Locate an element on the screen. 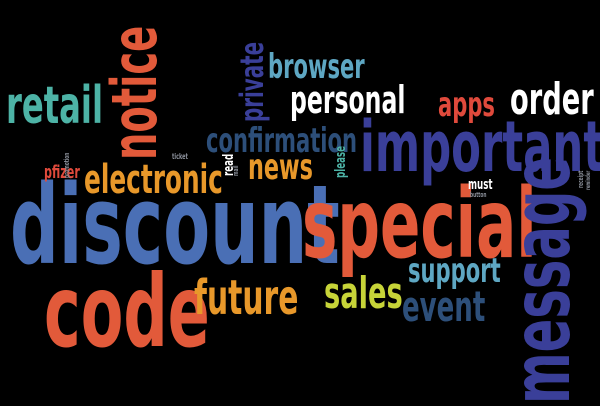  word-button: button is located at coordinates (478, 195).